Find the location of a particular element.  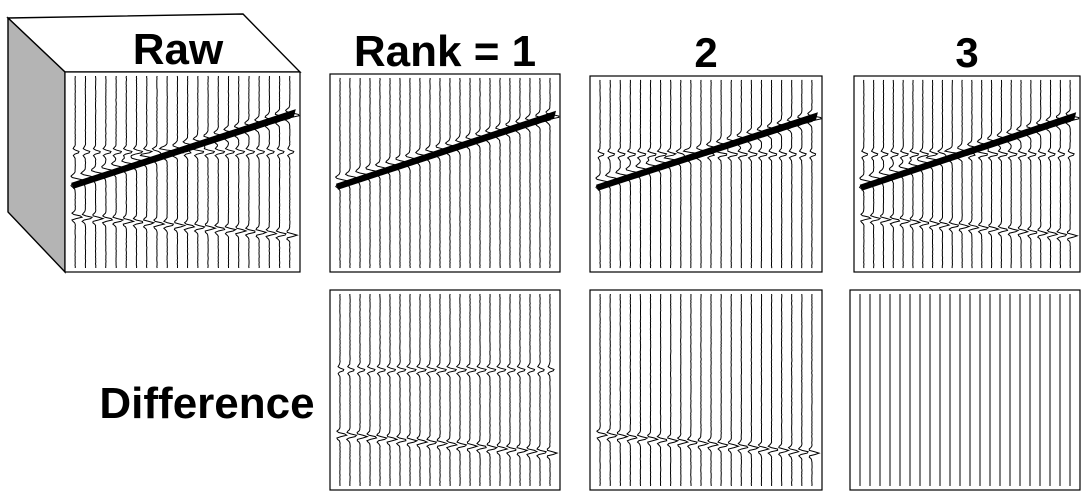

panel-diff2 is located at coordinates (706, 390).